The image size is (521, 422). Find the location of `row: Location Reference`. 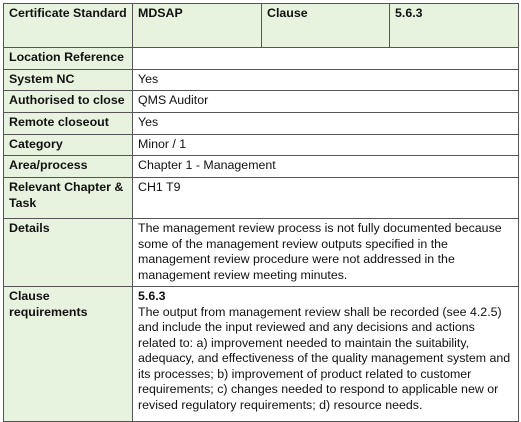

row: Location Reference is located at coordinates (261, 58).